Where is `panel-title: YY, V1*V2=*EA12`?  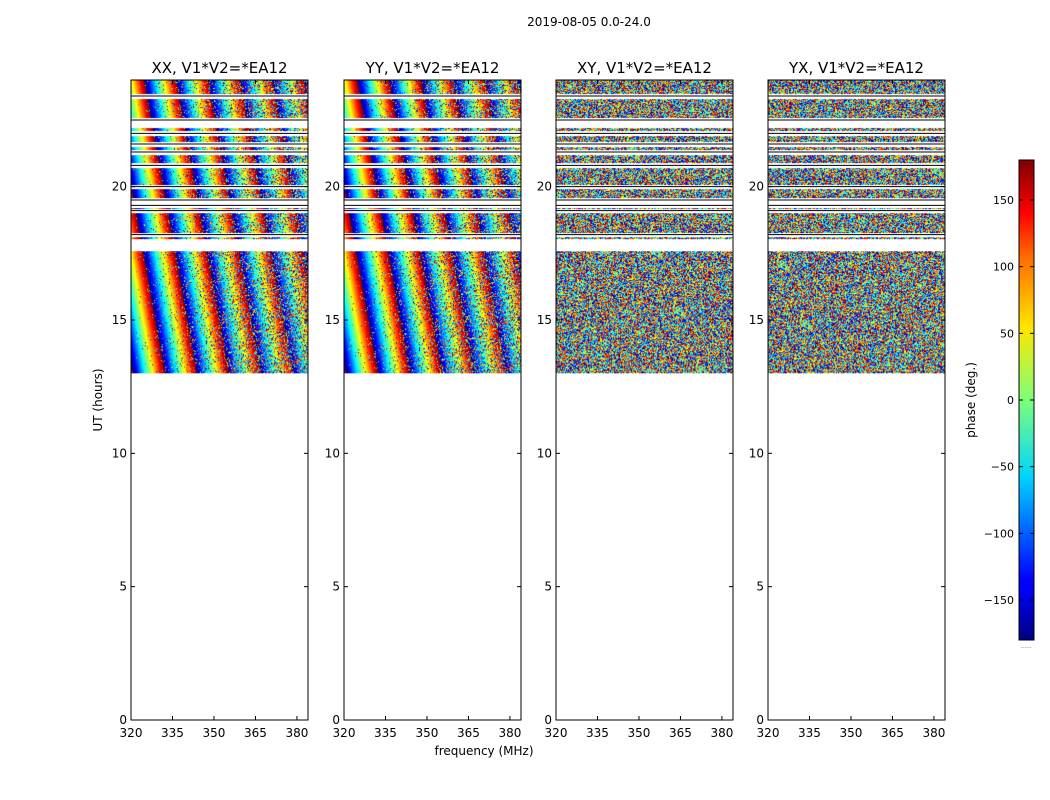 panel-title: YY, V1*V2=*EA12 is located at coordinates (432, 68).